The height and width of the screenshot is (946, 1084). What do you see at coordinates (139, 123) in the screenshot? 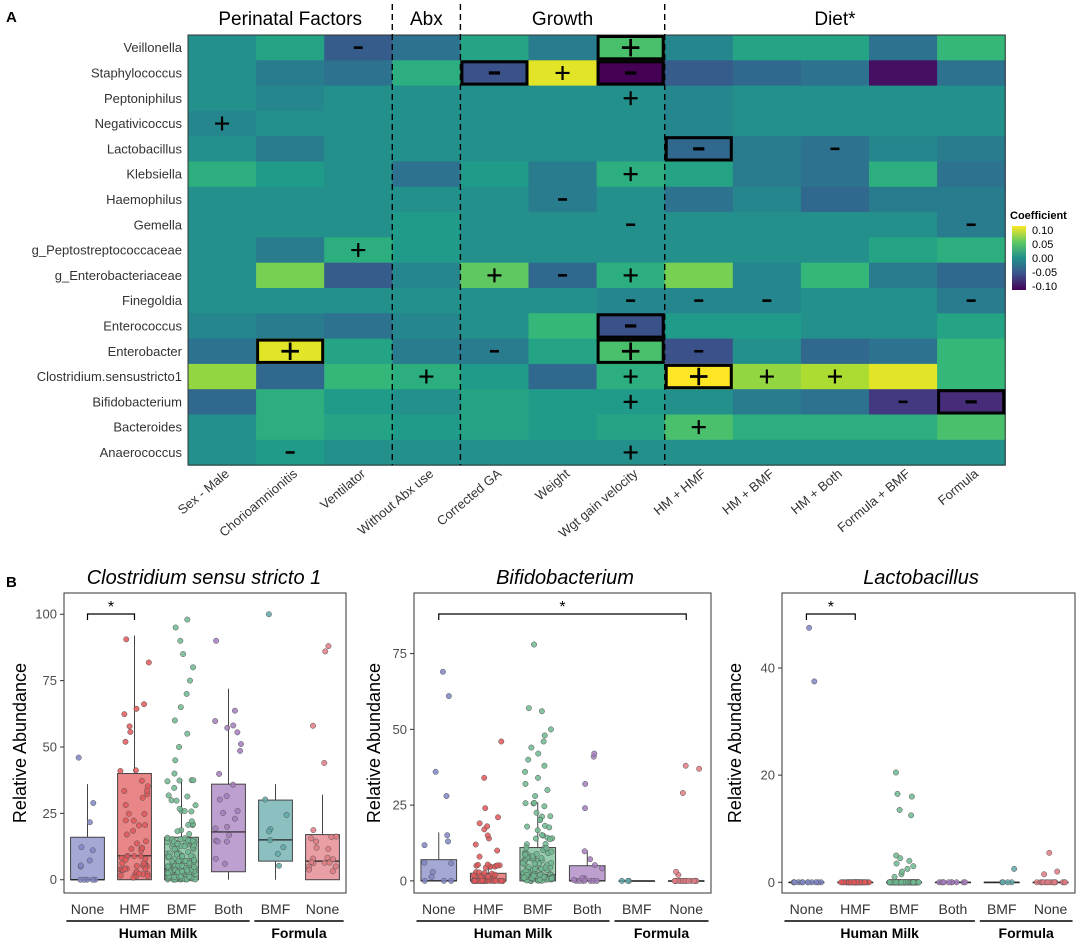
I see `row-label: Negativicoccus` at bounding box center [139, 123].